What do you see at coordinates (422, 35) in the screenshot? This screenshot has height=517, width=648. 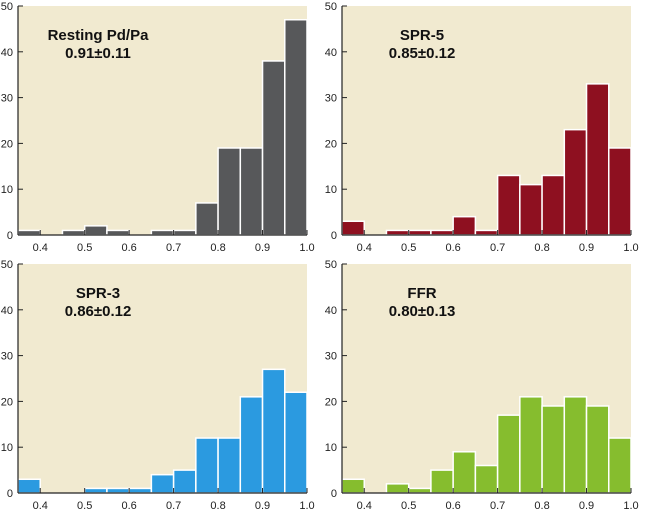 I see `chart-title: SPR-5` at bounding box center [422, 35].